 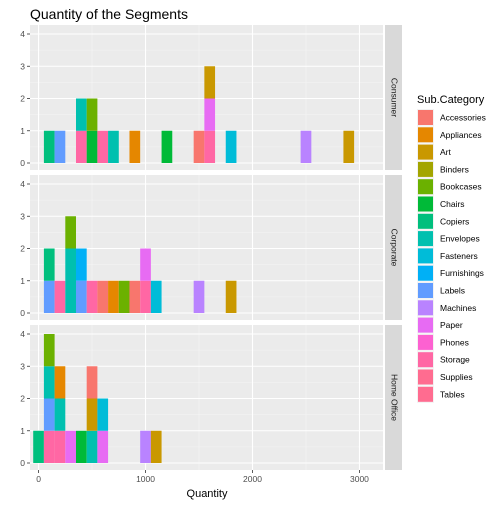 I want to click on legend-label: Tables, so click(x=452, y=394).